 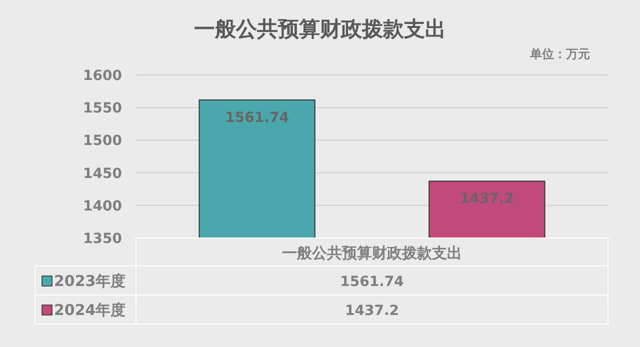 What do you see at coordinates (90, 281) in the screenshot?
I see `legend-label: 2023年度` at bounding box center [90, 281].